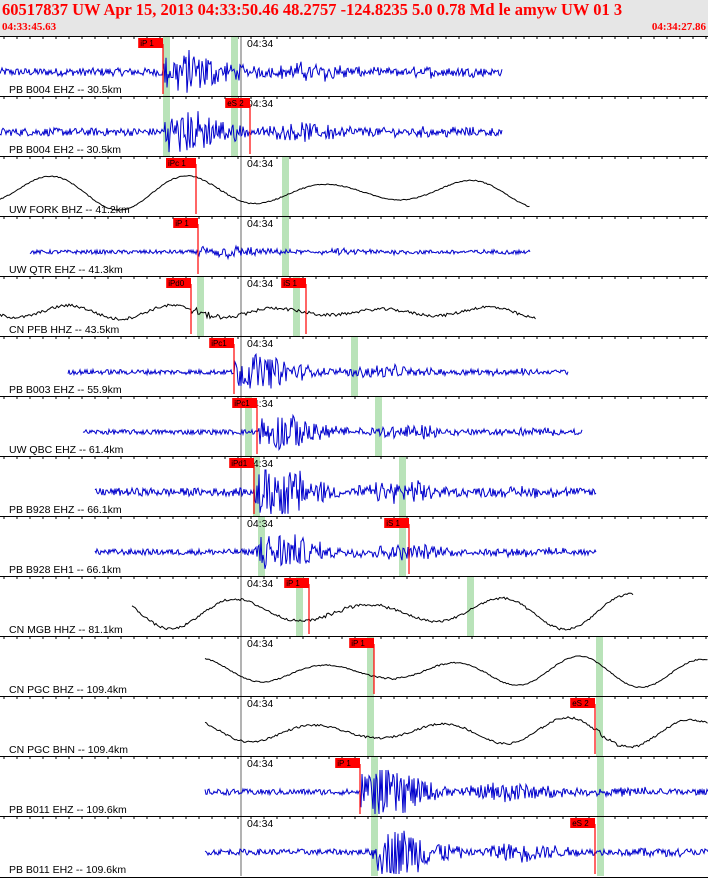 This screenshot has width=708, height=878. I want to click on pick-label: iPc 1, so click(177, 163).